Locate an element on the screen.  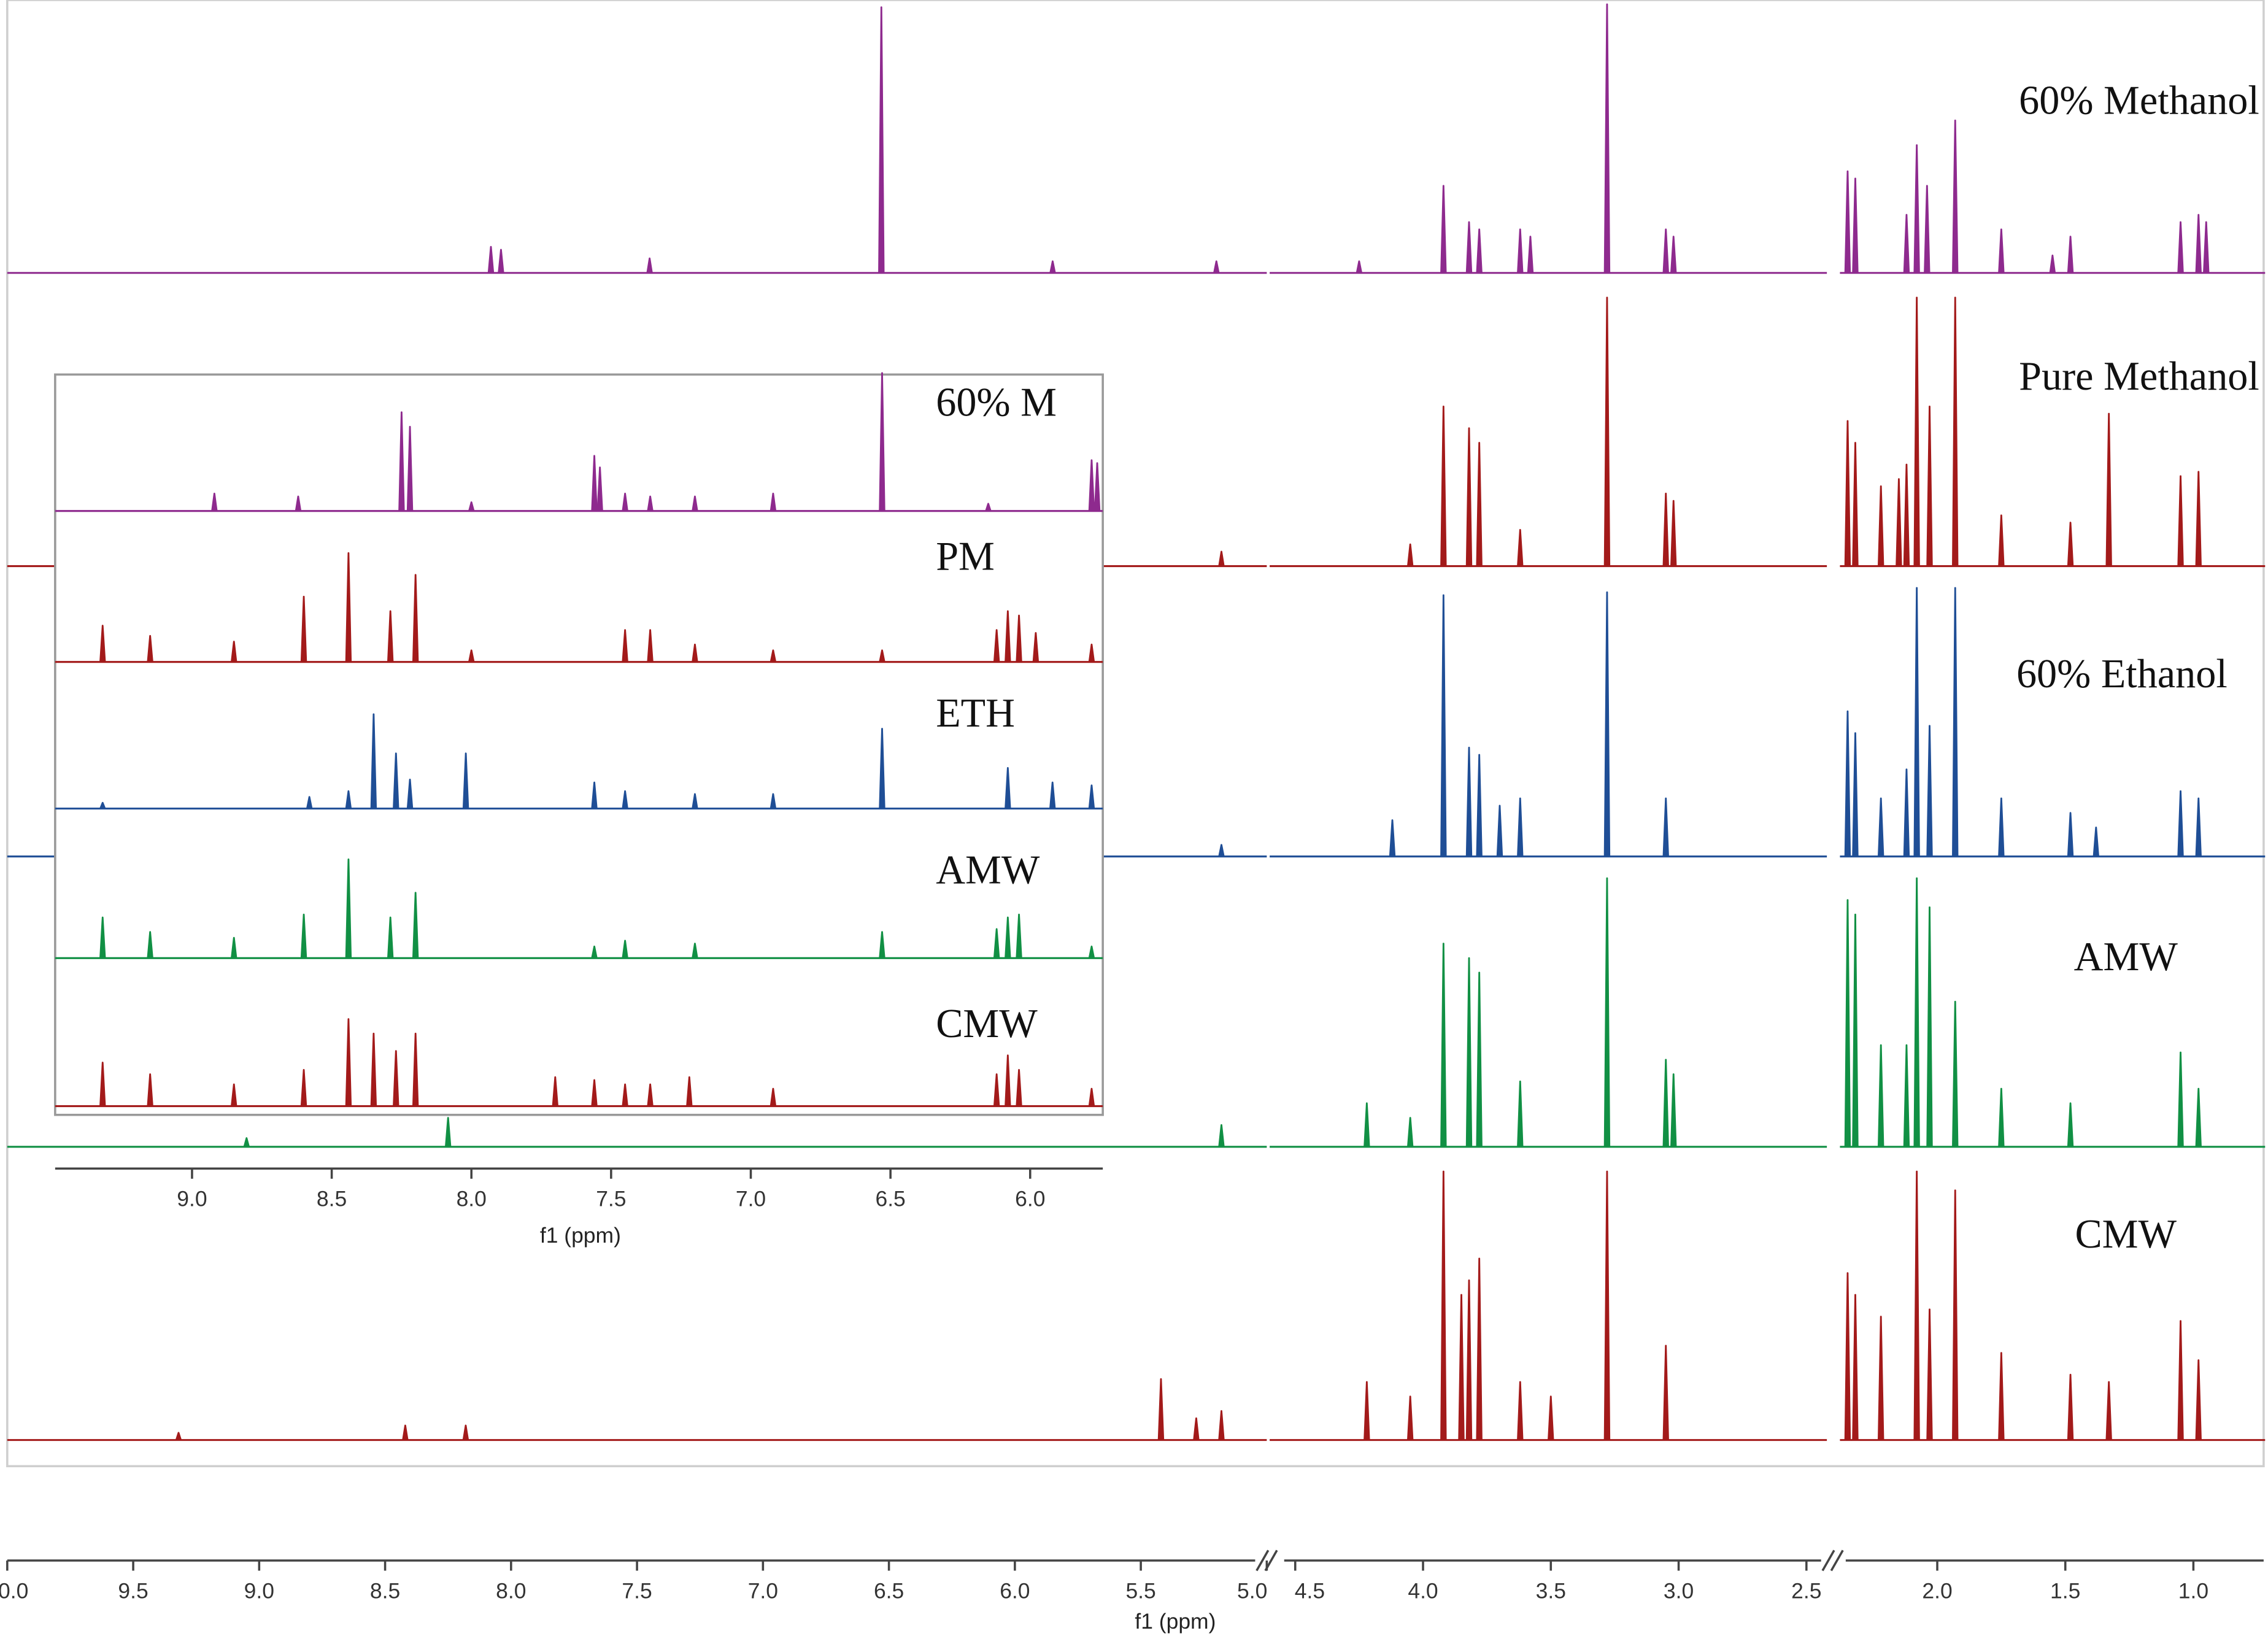
series-label: 60% M is located at coordinates (996, 402).